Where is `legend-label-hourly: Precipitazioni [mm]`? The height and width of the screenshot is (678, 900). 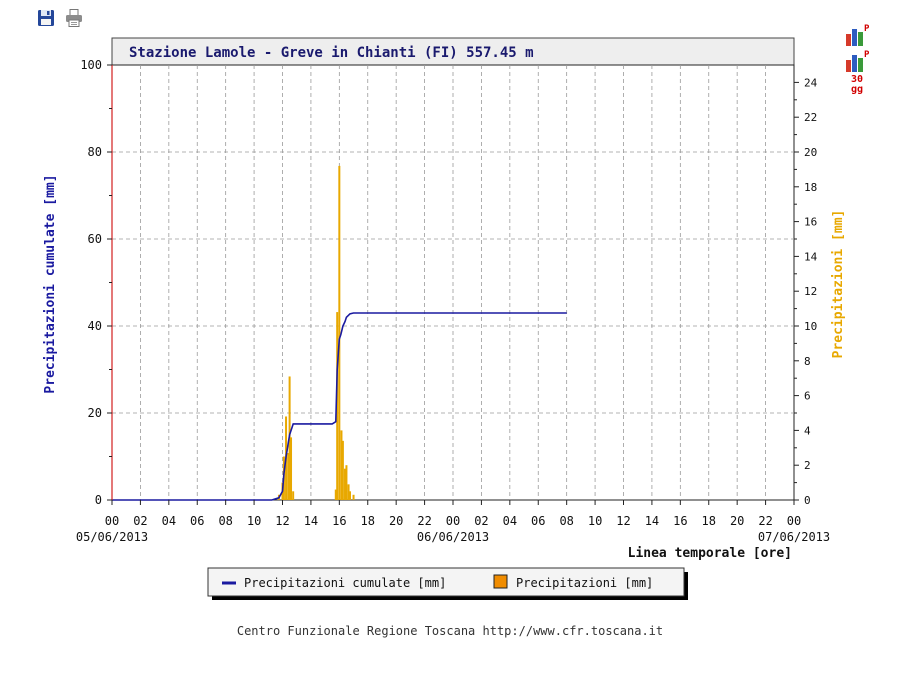 legend-label-hourly: Precipitazioni [mm] is located at coordinates (584, 583).